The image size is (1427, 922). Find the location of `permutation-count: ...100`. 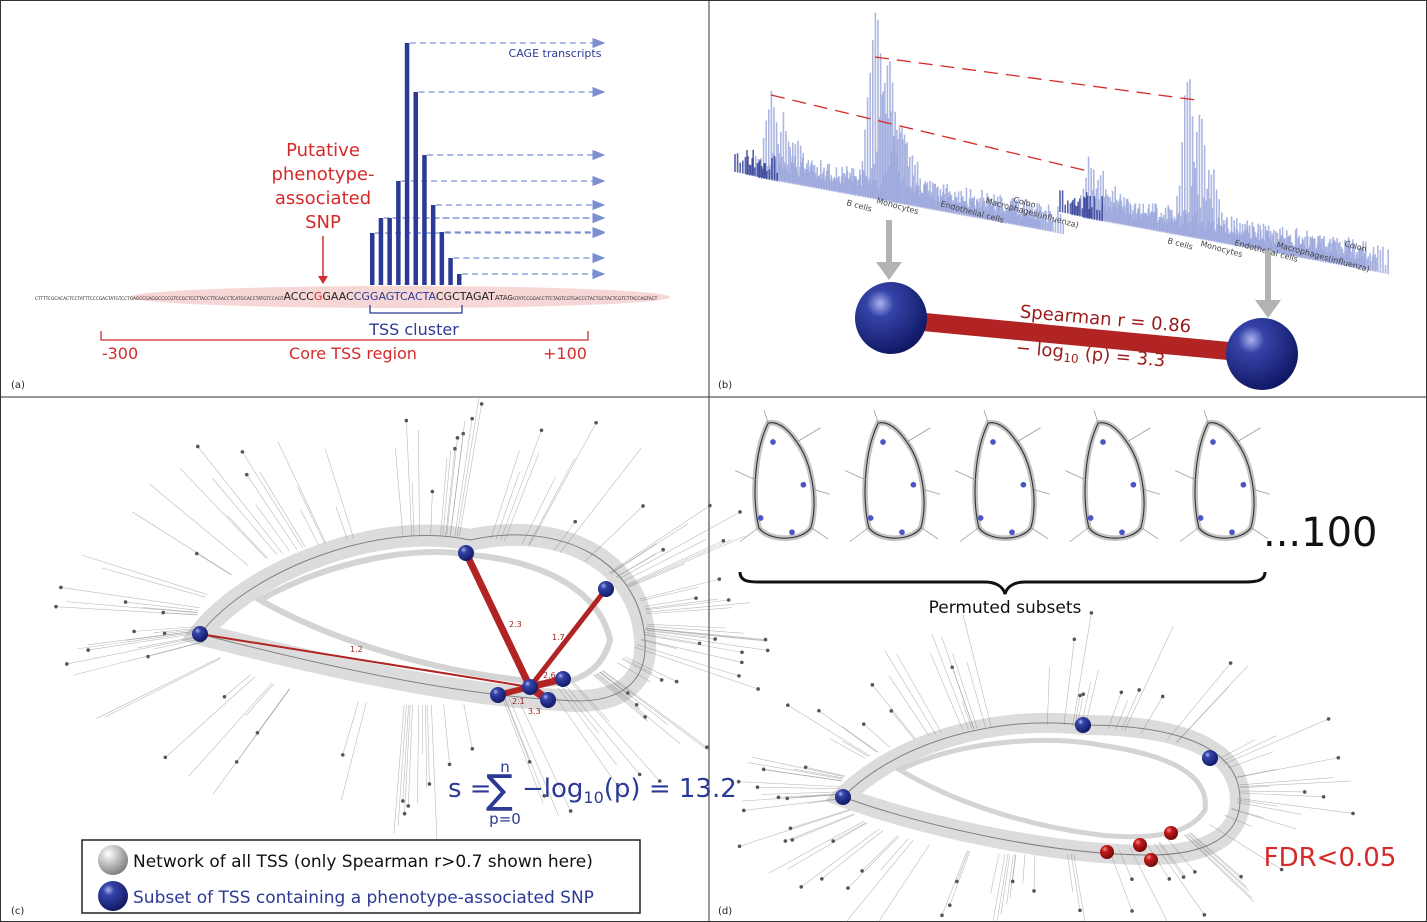

permutation-count: ...100 is located at coordinates (1320, 533).